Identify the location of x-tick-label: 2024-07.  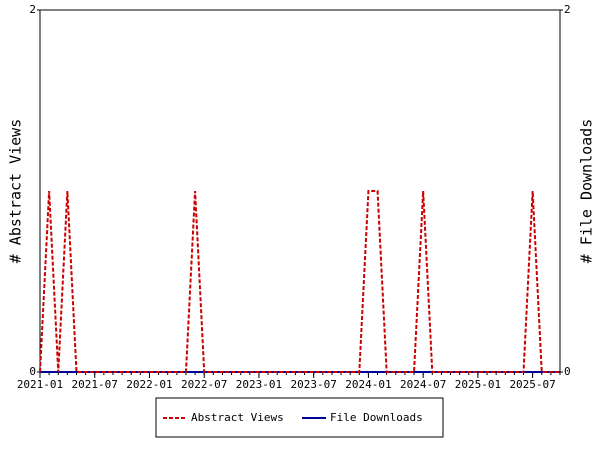
(423, 384).